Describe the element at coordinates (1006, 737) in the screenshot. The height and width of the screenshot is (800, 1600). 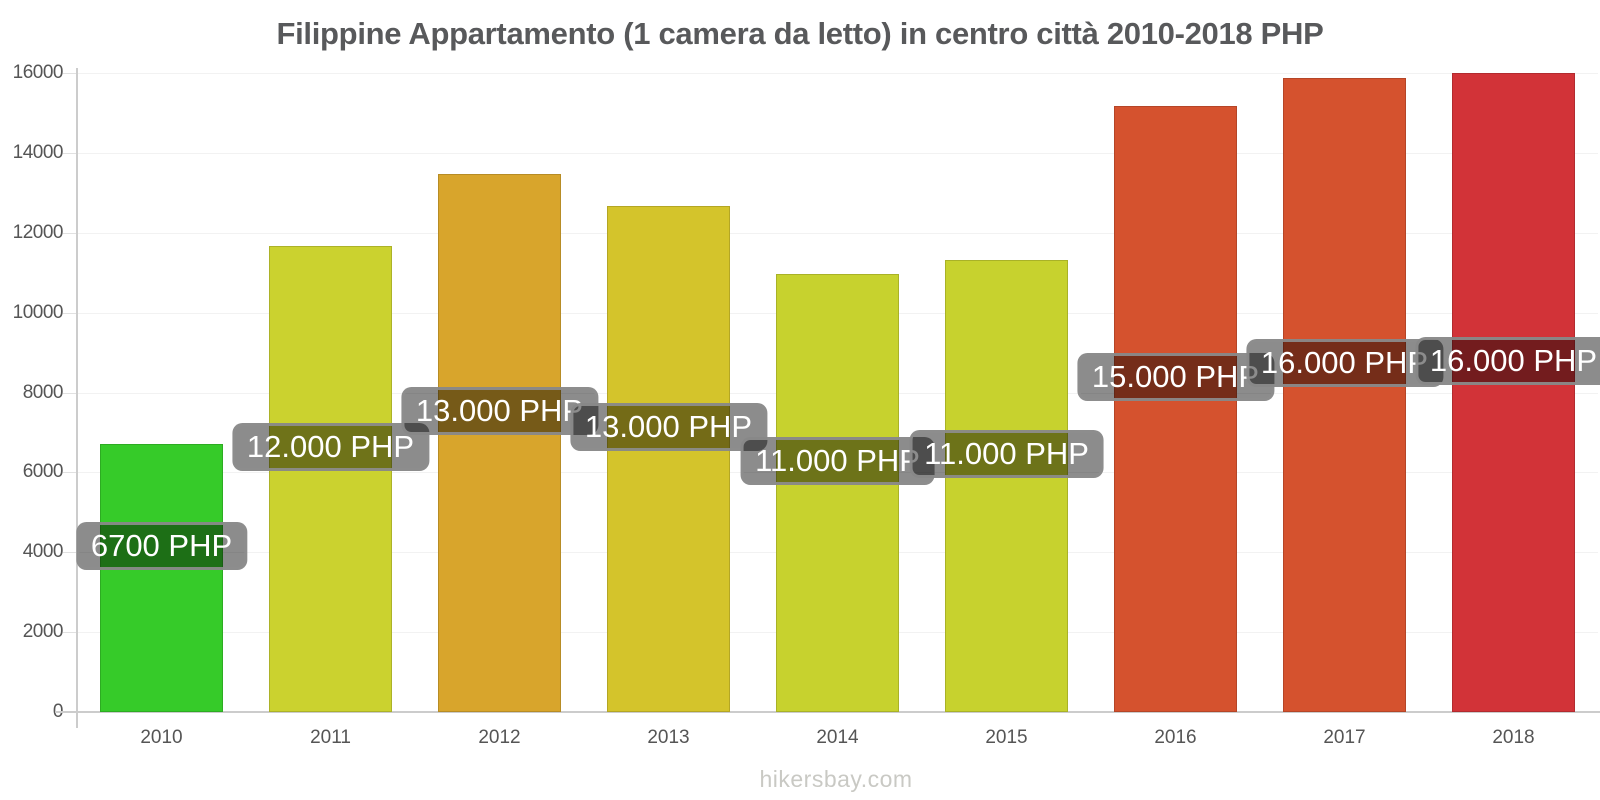
I see `x-tick-label: 2015` at that location.